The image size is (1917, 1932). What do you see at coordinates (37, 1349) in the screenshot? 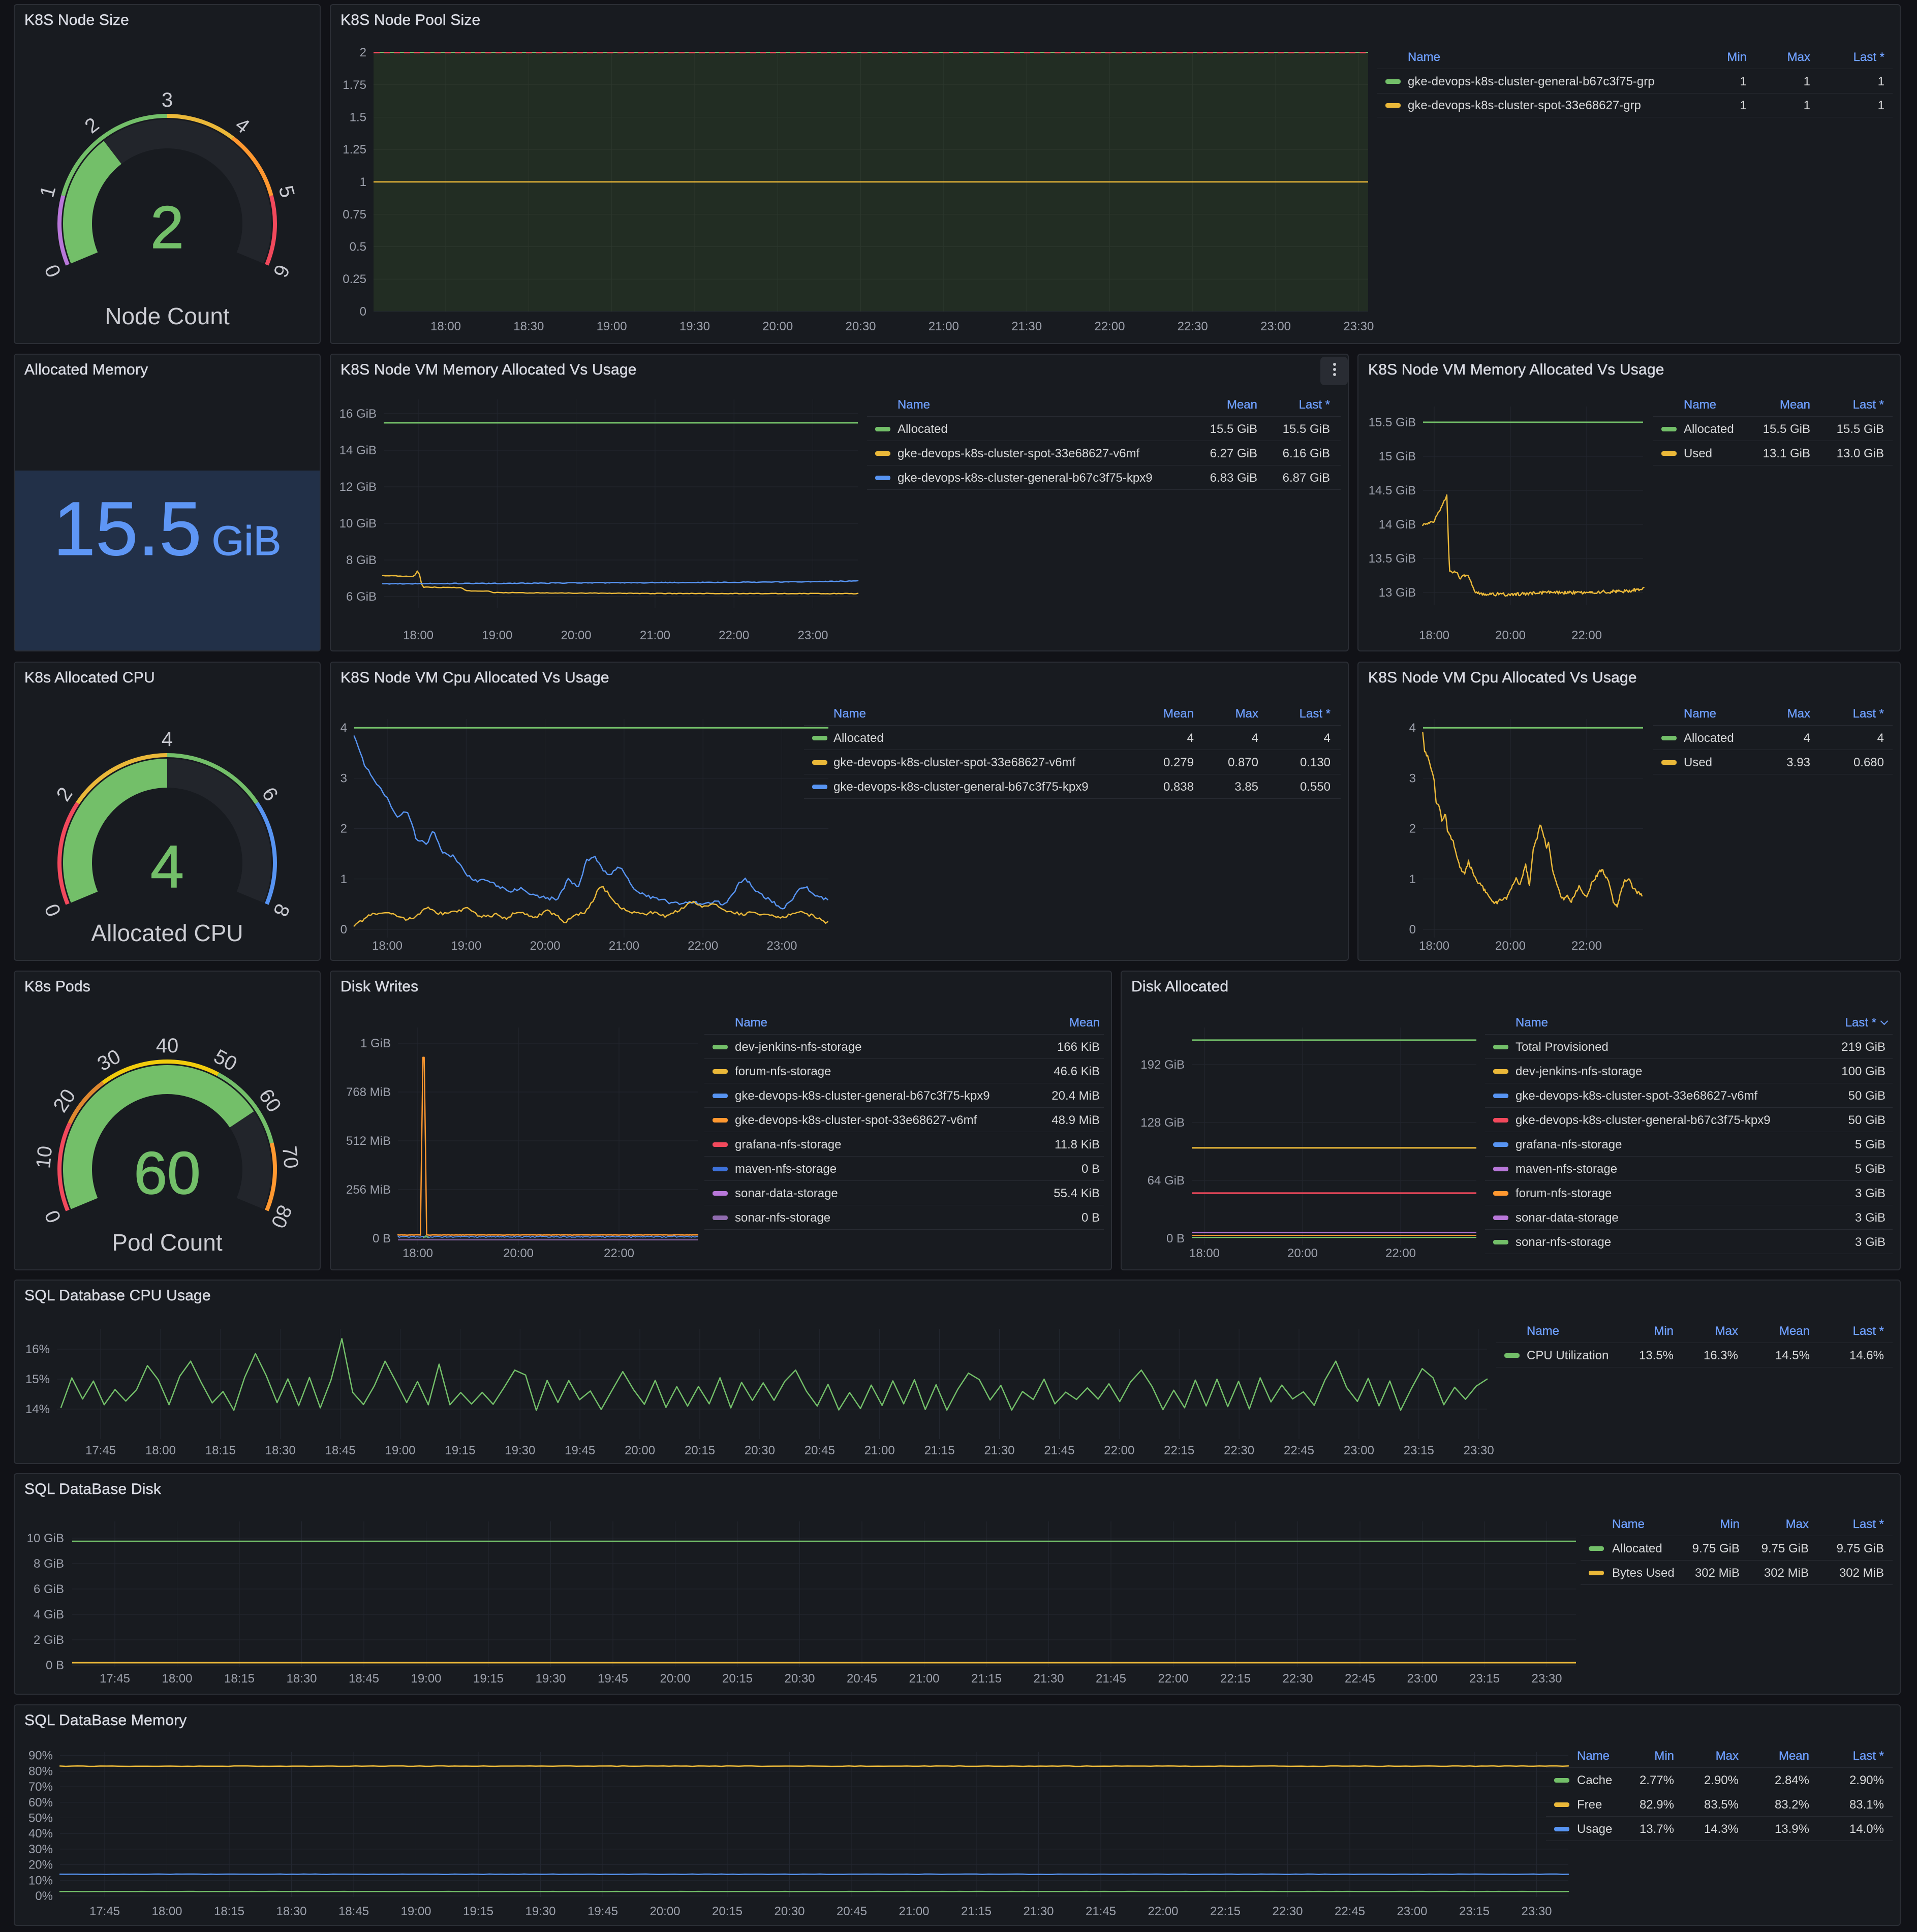
I see `svg-text: 16%` at bounding box center [37, 1349].